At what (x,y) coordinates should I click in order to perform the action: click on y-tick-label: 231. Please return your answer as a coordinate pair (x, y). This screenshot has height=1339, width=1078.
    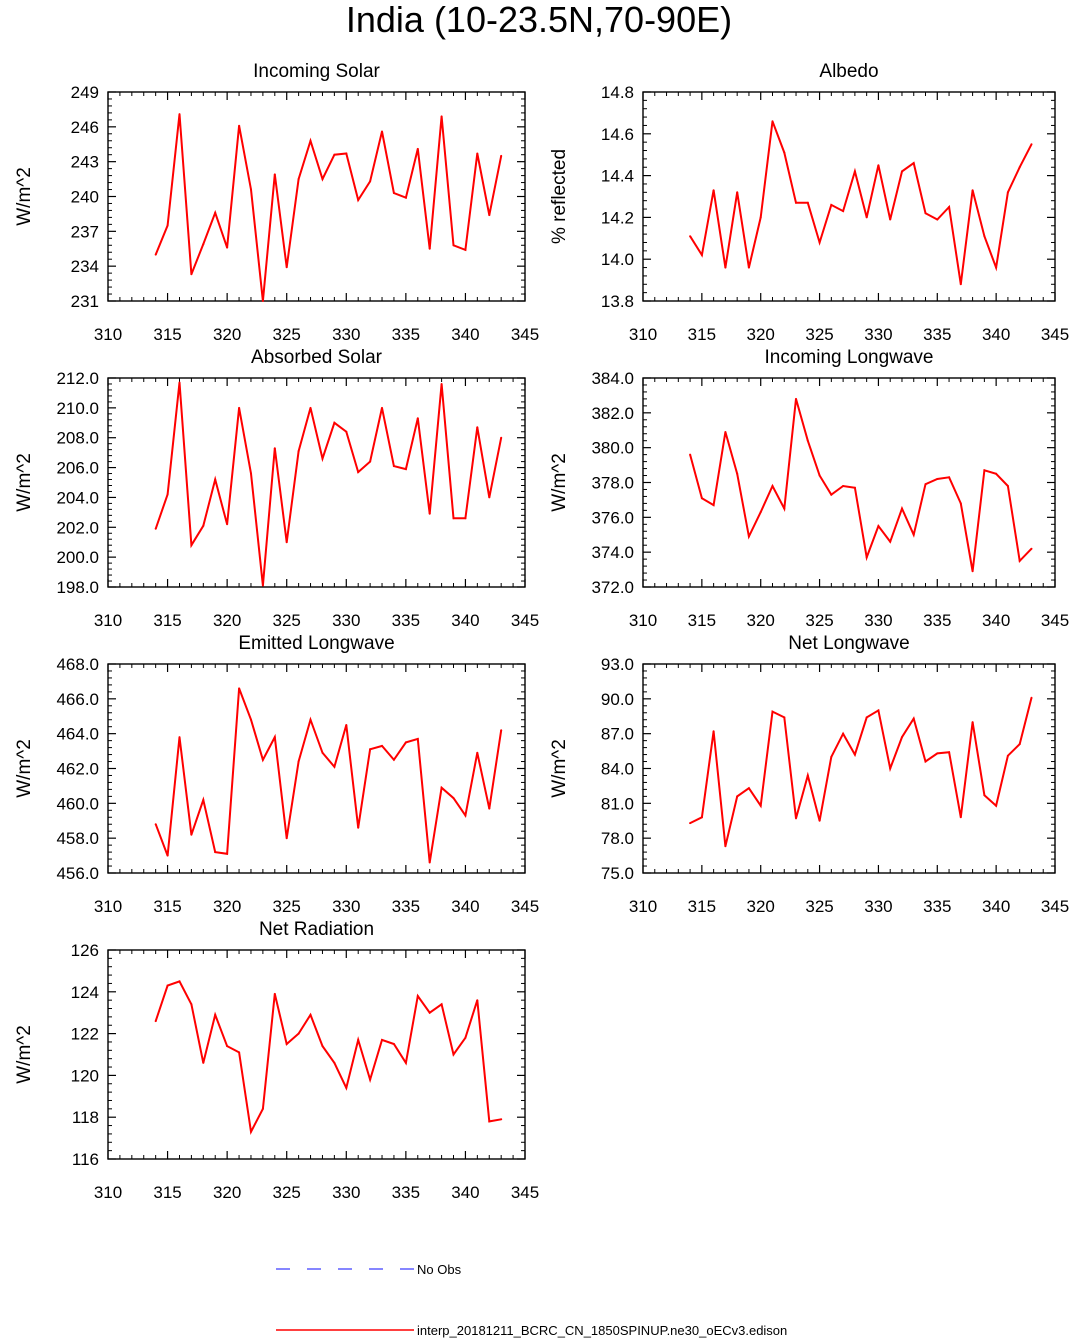
    Looking at the image, I should click on (85, 301).